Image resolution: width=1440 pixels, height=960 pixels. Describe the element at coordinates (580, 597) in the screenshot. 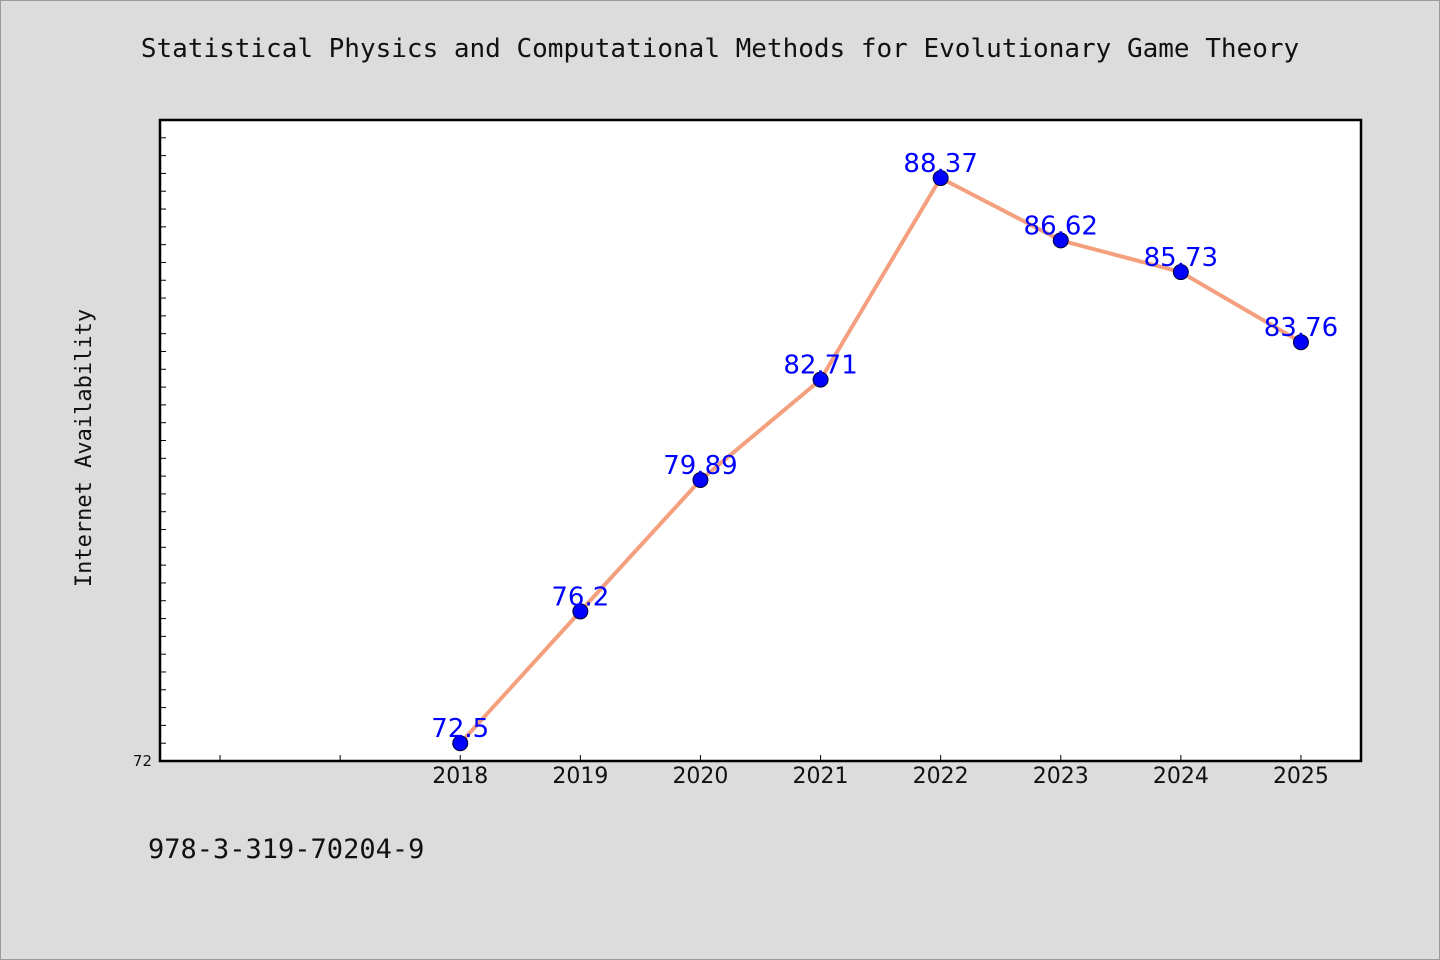

I see `data-label: 76.2` at that location.